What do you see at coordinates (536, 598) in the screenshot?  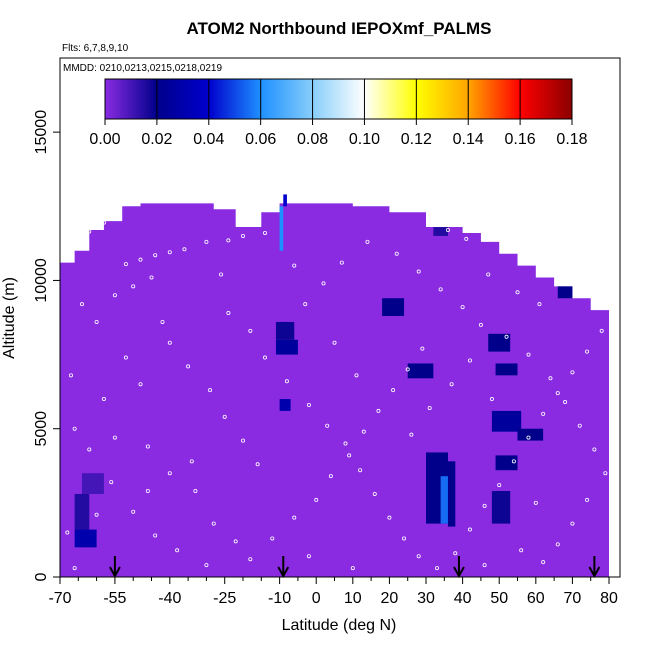 I see `x-tick-label: 60` at bounding box center [536, 598].